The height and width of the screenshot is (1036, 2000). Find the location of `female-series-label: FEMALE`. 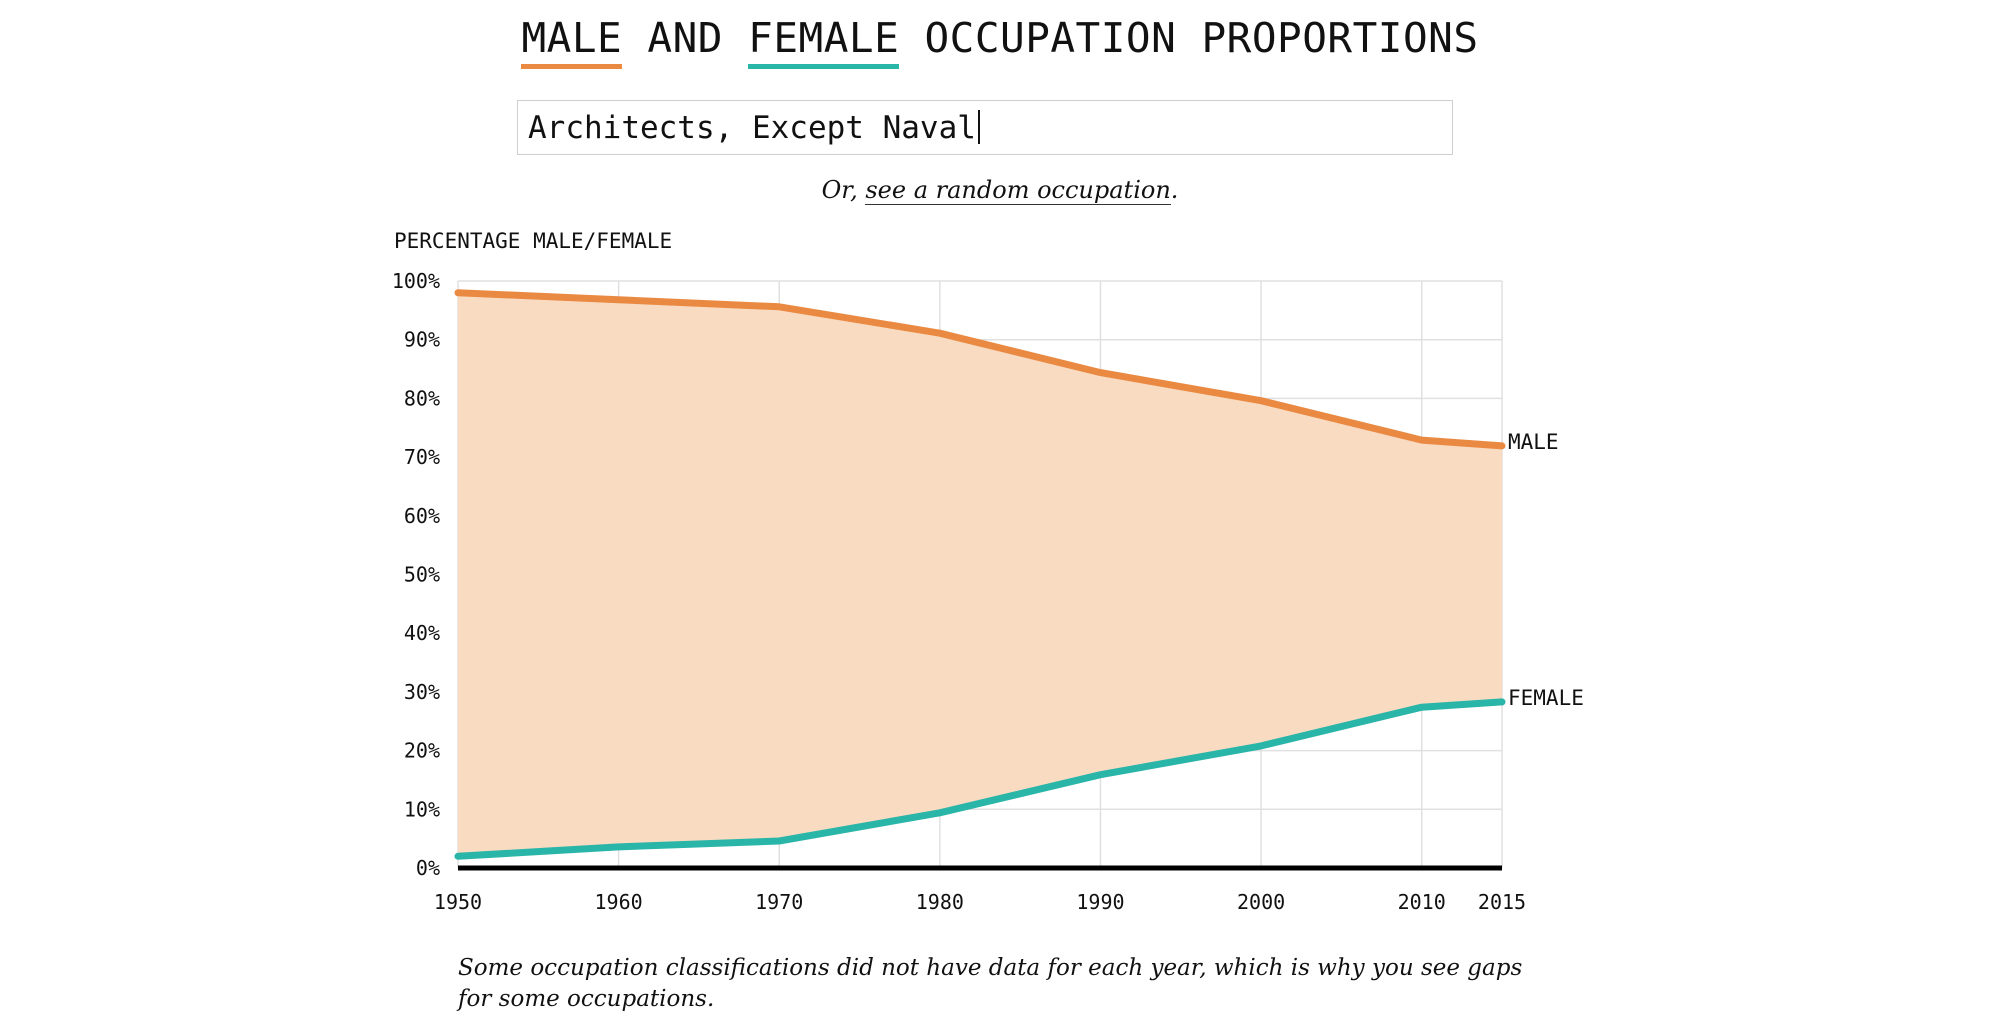

female-series-label: FEMALE is located at coordinates (1546, 698).